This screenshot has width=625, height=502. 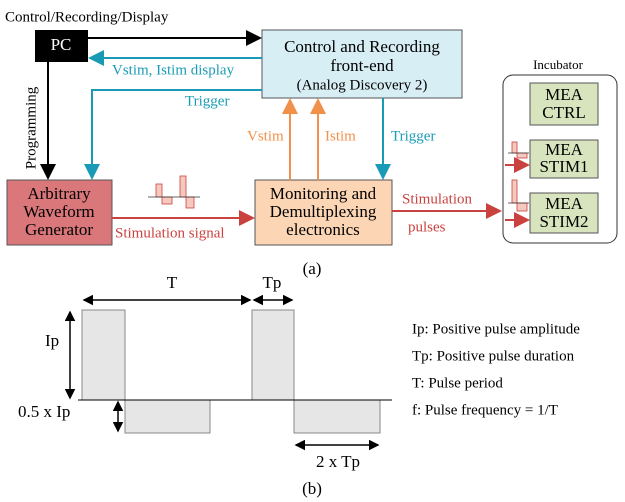 I want to click on frontend-box, so click(x=362, y=64).